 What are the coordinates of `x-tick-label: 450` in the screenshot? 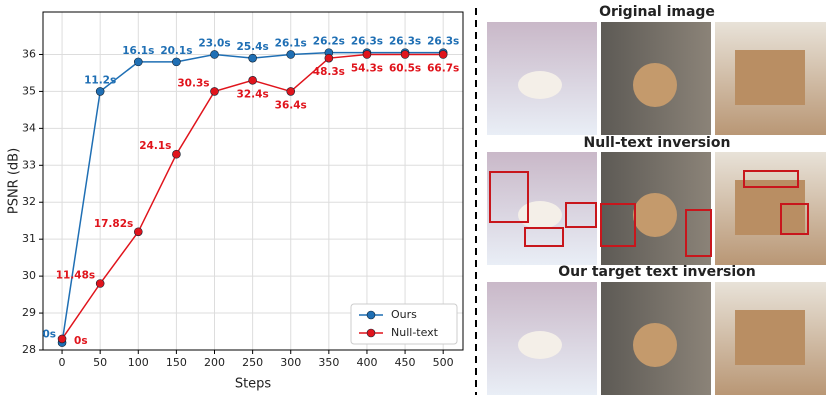 It's located at (405, 362).